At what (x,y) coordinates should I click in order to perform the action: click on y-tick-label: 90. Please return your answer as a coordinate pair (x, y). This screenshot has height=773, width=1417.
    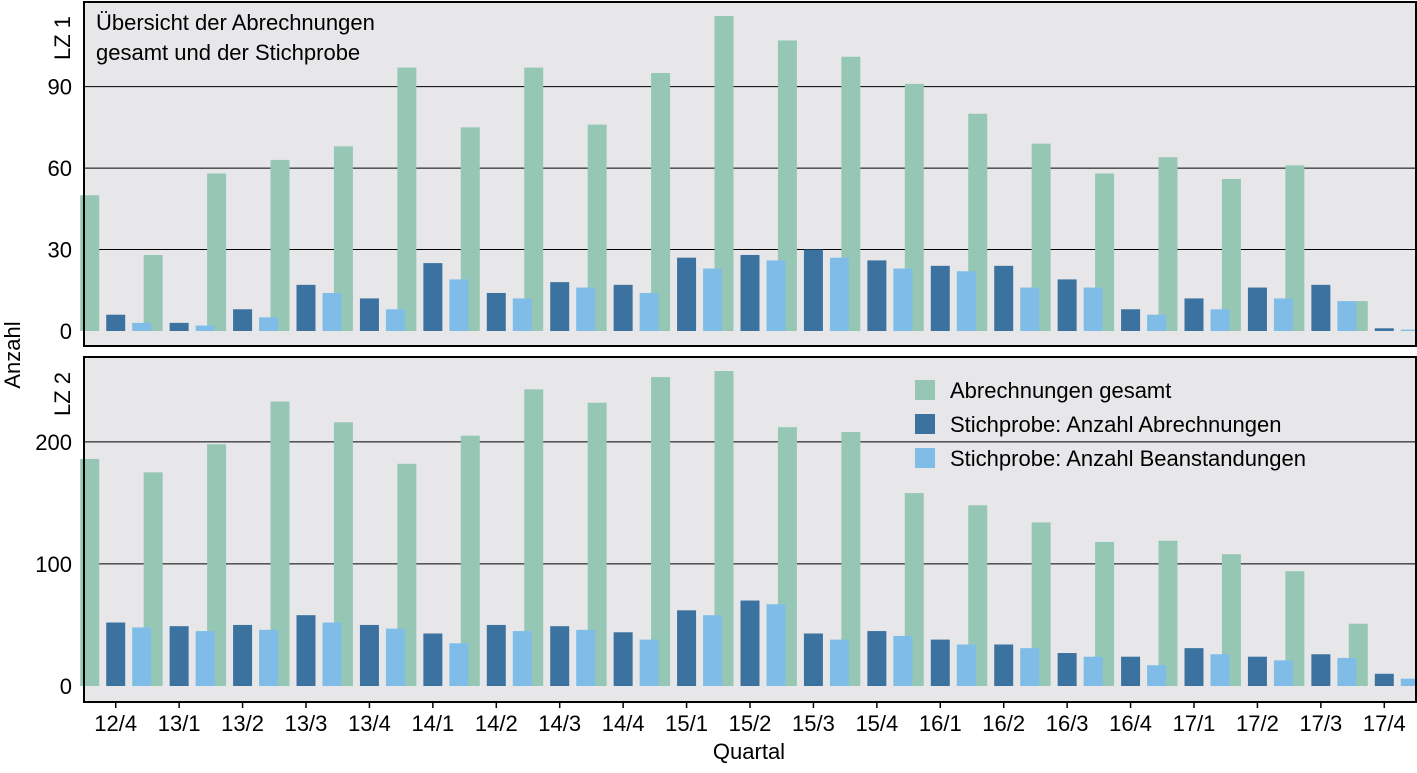
    Looking at the image, I should click on (60, 87).